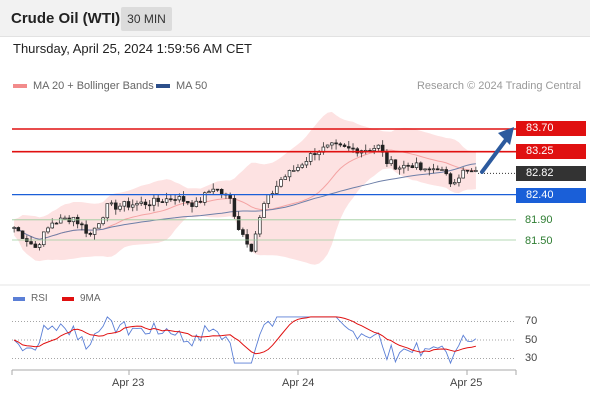  I want to click on last-price-tag: 82.82, so click(551, 173).